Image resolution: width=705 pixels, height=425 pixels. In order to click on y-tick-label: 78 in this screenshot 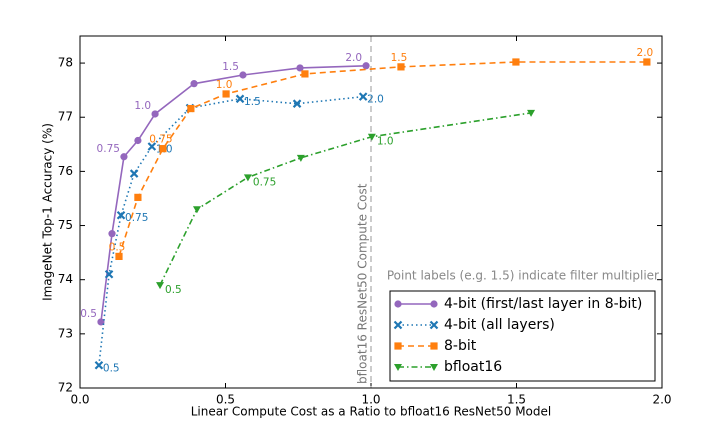, I will do `click(65, 63)`.